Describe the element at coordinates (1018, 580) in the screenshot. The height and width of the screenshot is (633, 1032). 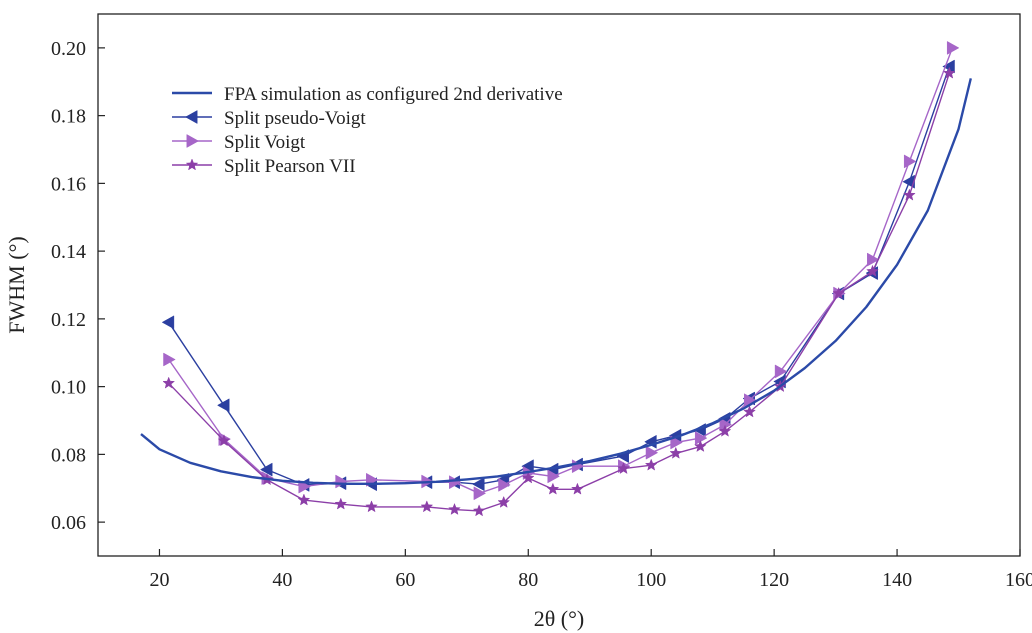
I see `x-tick-label: 160` at that location.